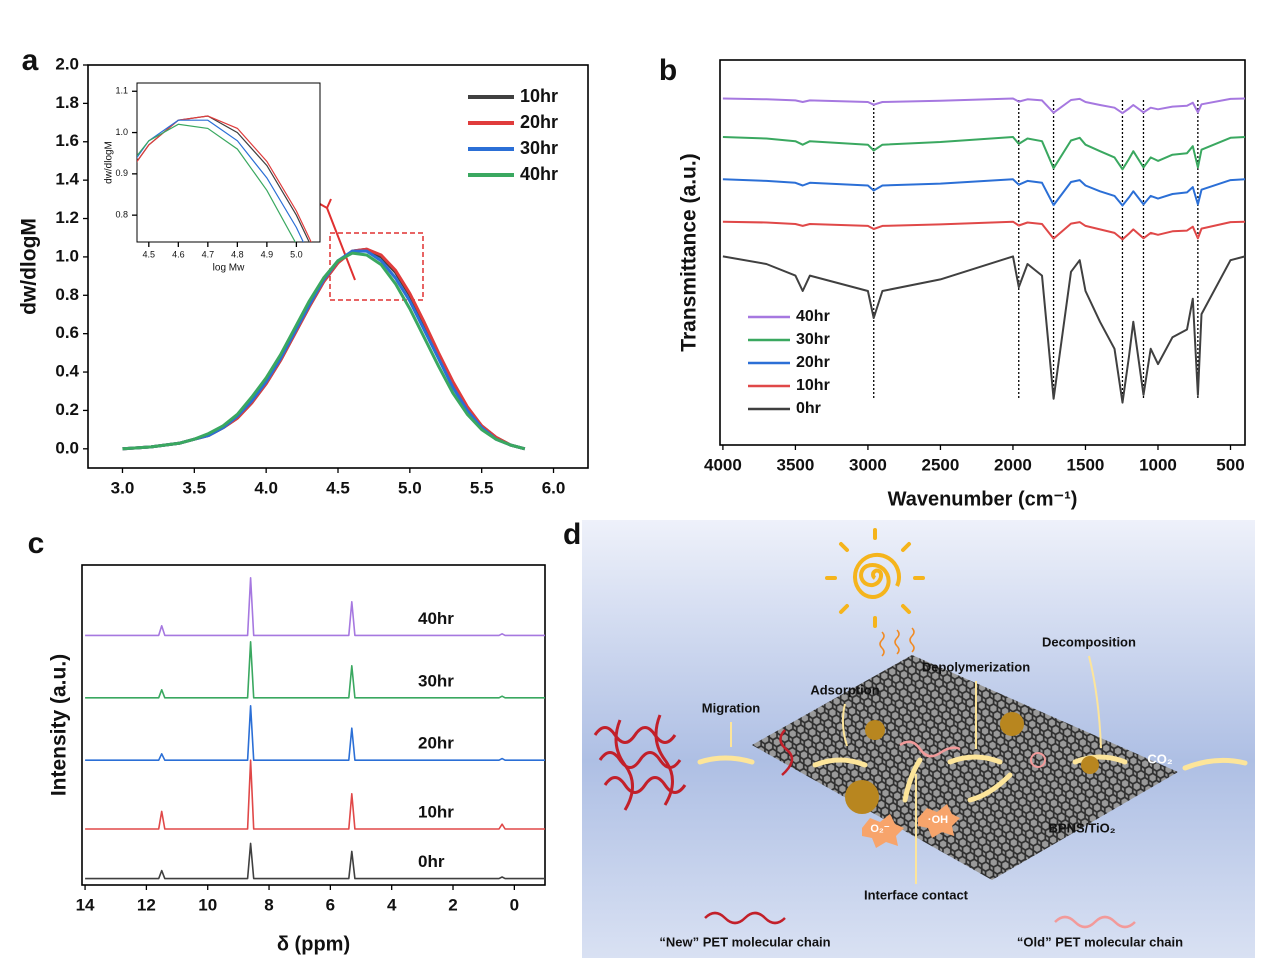 The height and width of the screenshot is (972, 1267). Describe the element at coordinates (85, 904) in the screenshot. I see `x-tick-label: 14` at that location.